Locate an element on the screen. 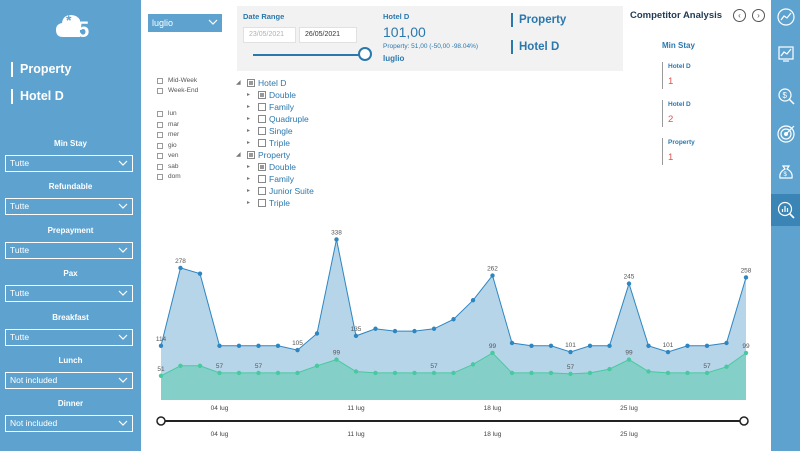  dollar-search-icon: $ is located at coordinates (785, 95).